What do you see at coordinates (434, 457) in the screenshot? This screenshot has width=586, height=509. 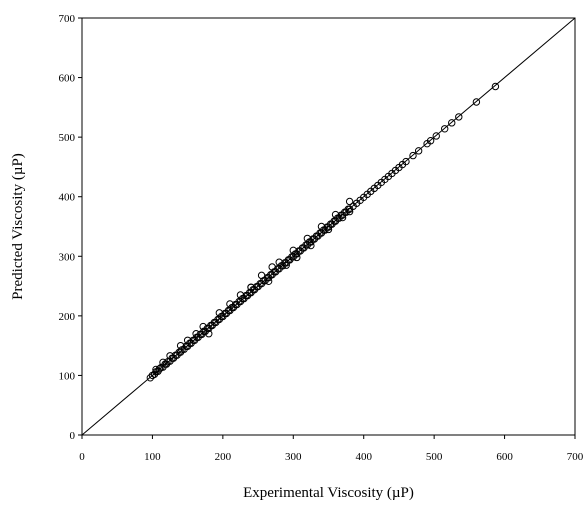 I see `x-tick-label: 500` at bounding box center [434, 457].